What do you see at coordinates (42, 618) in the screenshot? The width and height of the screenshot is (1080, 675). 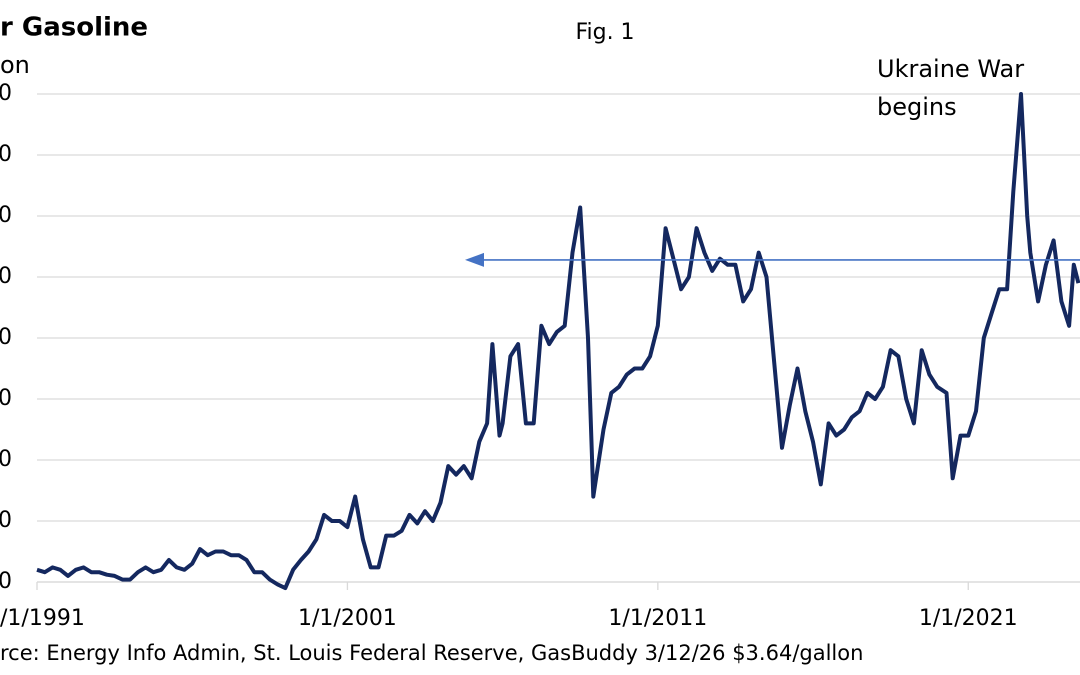 I see `x-tick-label: /1/1991` at bounding box center [42, 618].